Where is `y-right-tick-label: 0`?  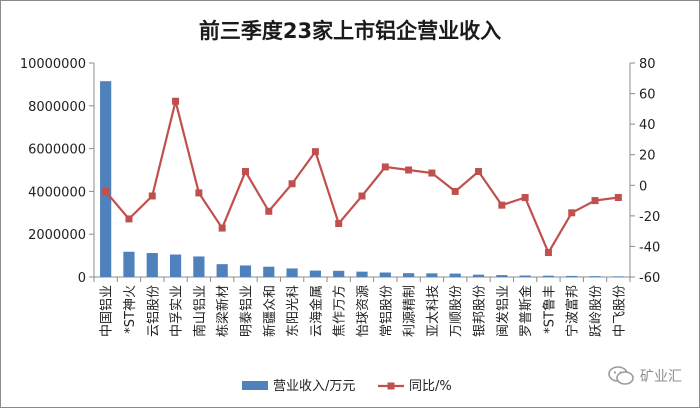 y-right-tick-label: 0 is located at coordinates (643, 186).